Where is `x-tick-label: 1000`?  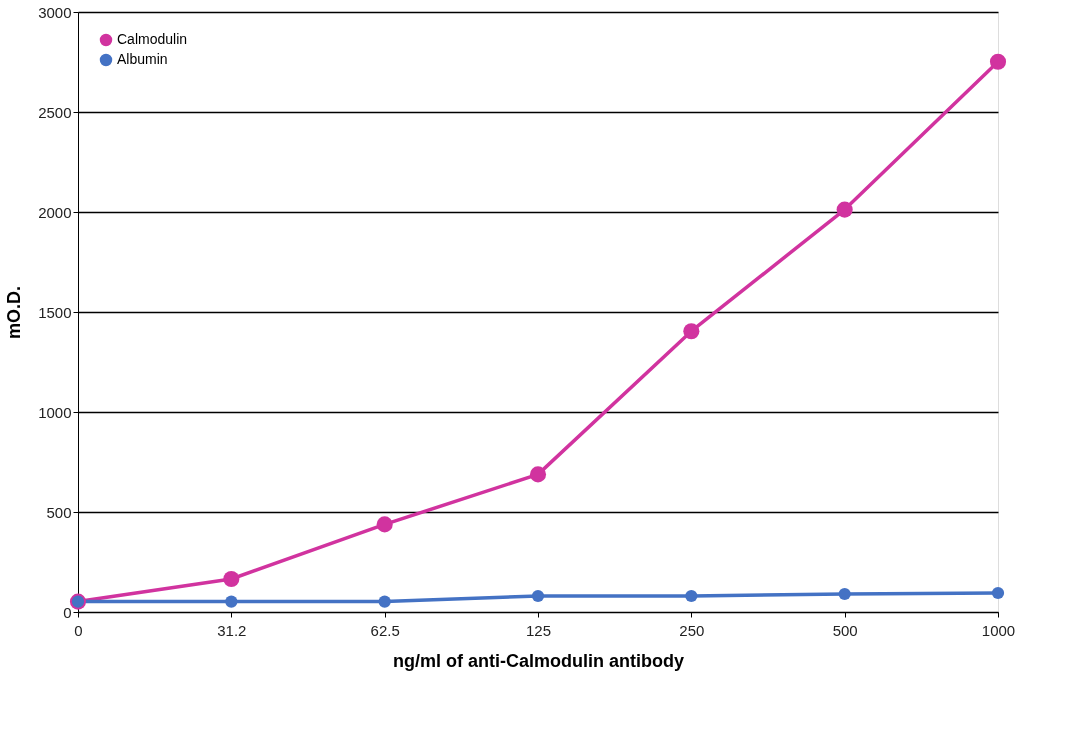
x-tick-label: 1000 is located at coordinates (998, 630).